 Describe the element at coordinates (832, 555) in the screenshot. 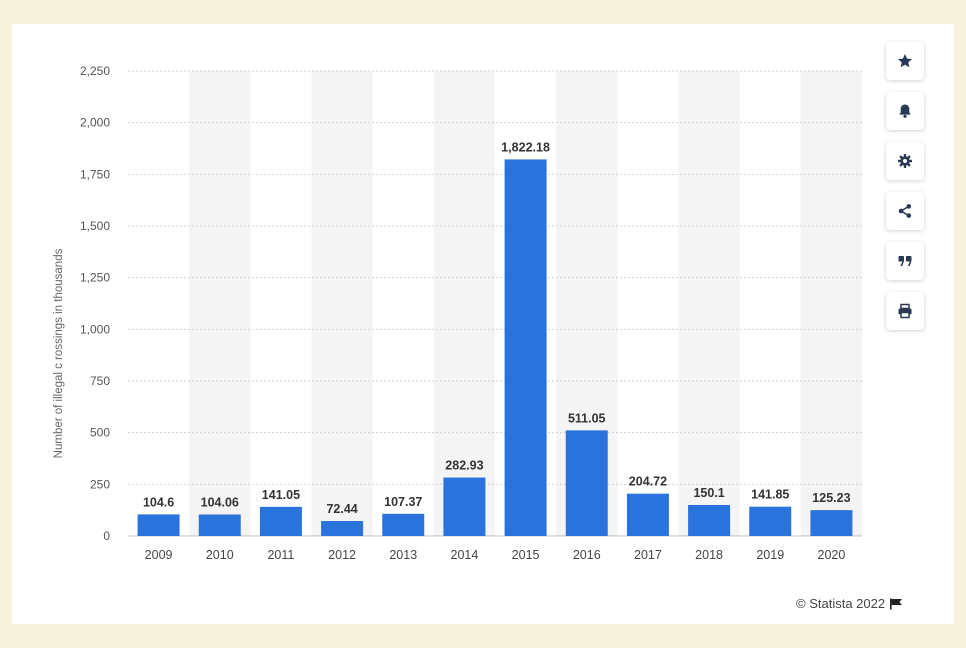

I see `x-tick-label: 2020` at that location.